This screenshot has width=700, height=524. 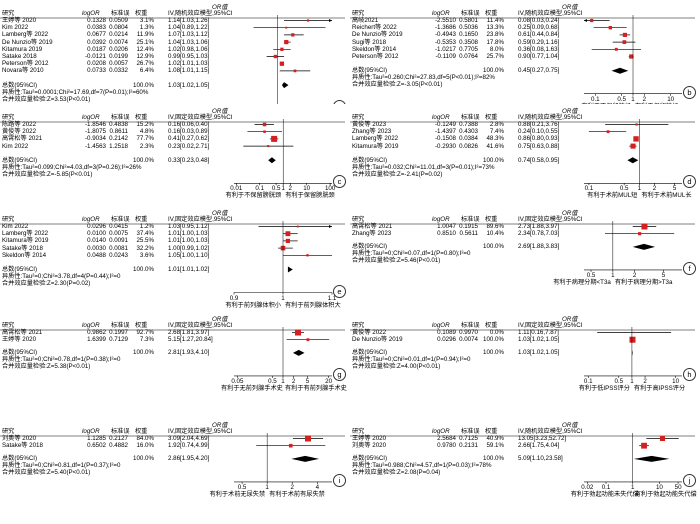 What do you see at coordinates (656, 103) in the screenshot?
I see `favor-right-label: 有利于保留神经` at bounding box center [656, 103].